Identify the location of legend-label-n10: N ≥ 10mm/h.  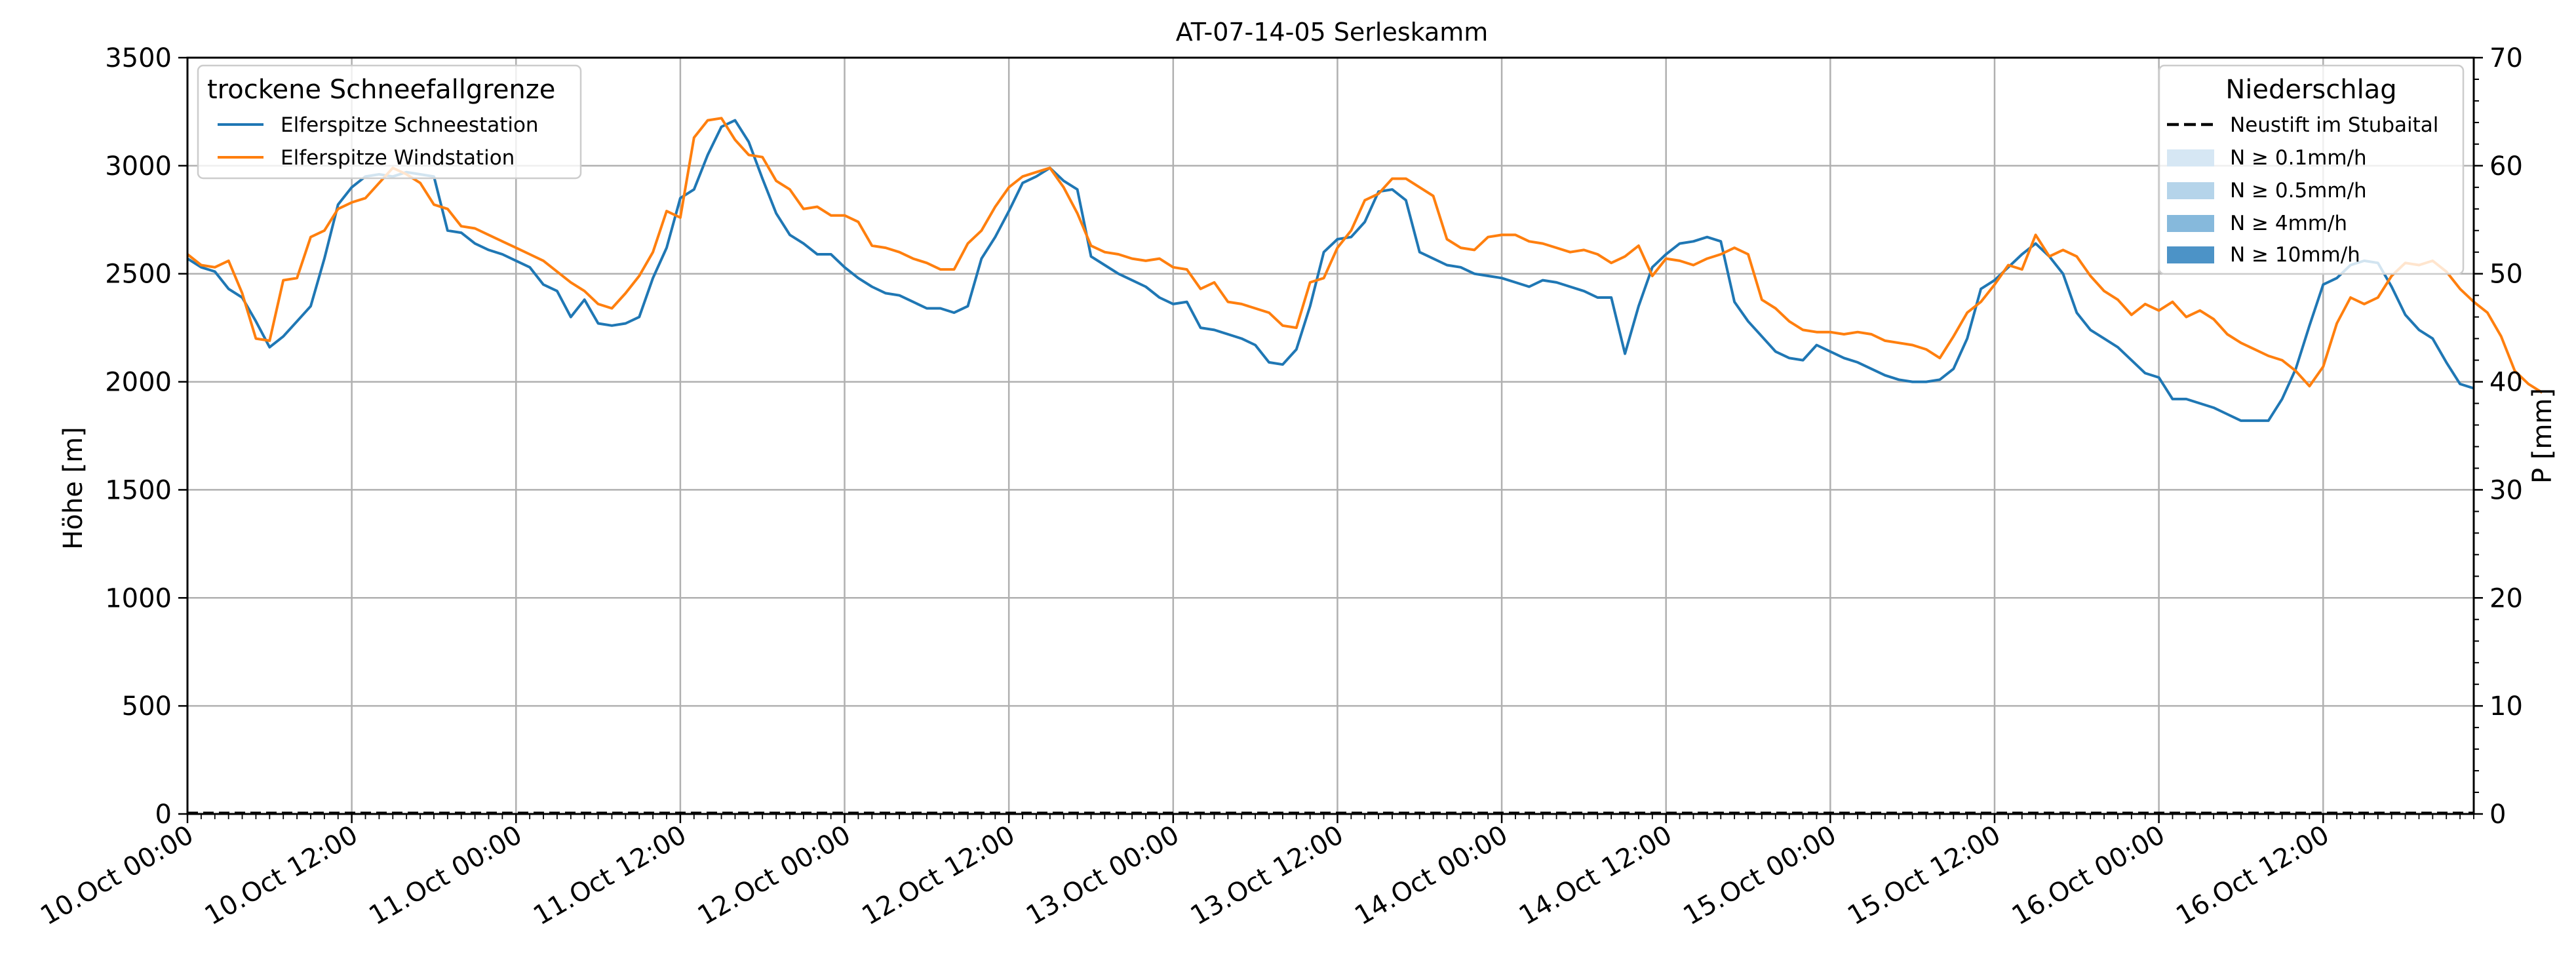
(2295, 255).